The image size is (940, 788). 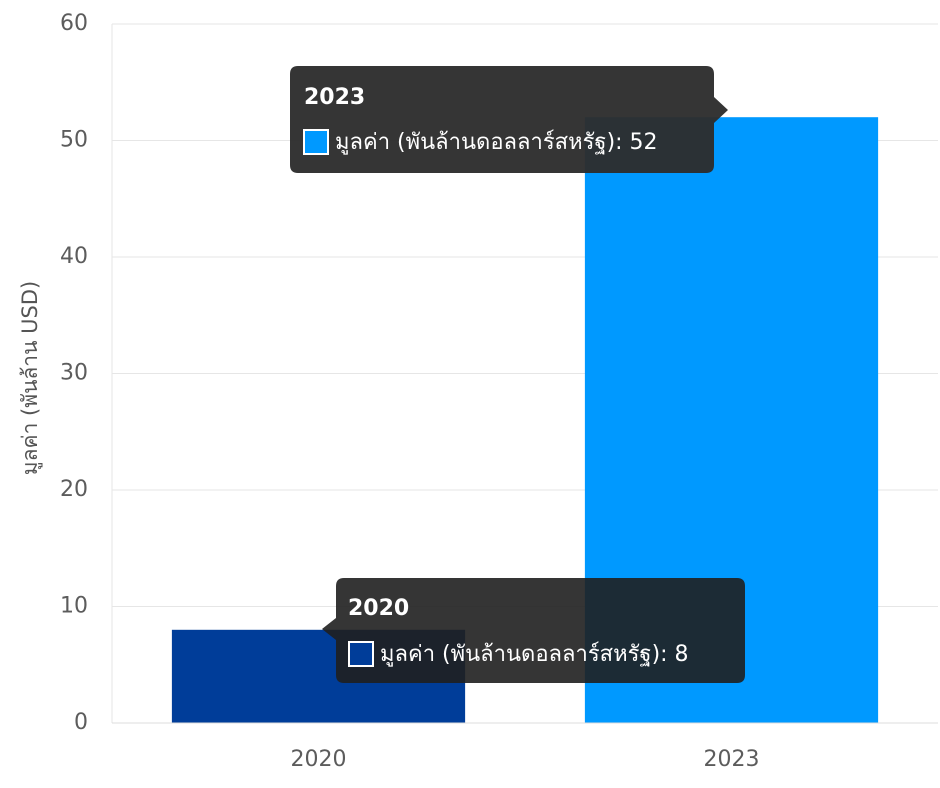 What do you see at coordinates (74, 23) in the screenshot?
I see `y-tick-label-60: 60` at bounding box center [74, 23].